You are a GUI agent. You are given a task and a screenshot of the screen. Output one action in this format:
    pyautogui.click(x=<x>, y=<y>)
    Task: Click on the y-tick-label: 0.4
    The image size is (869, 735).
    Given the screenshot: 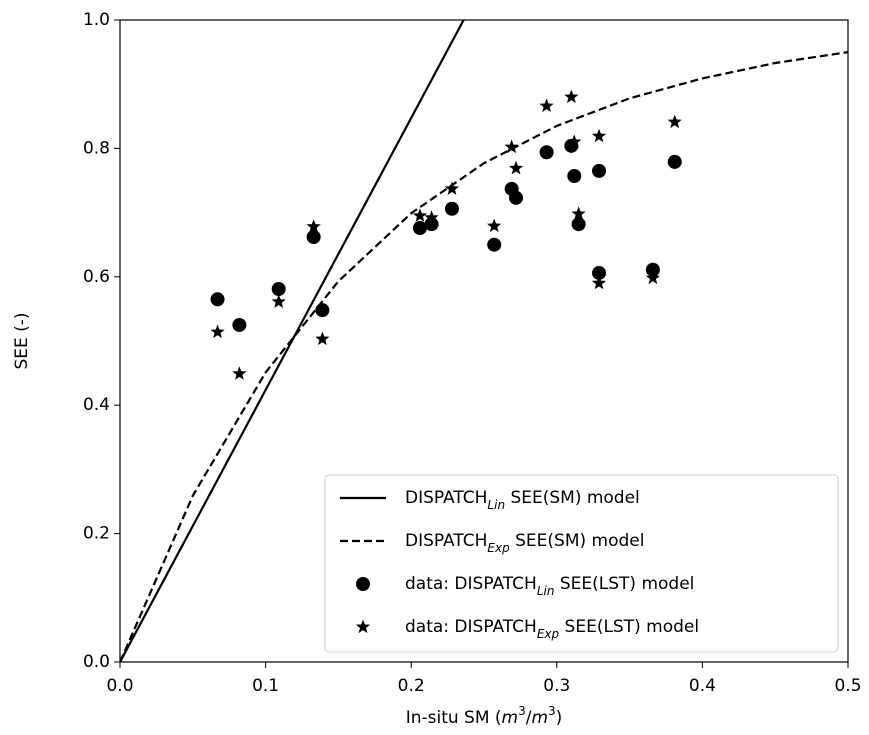 What is the action you would take?
    pyautogui.click(x=96, y=405)
    